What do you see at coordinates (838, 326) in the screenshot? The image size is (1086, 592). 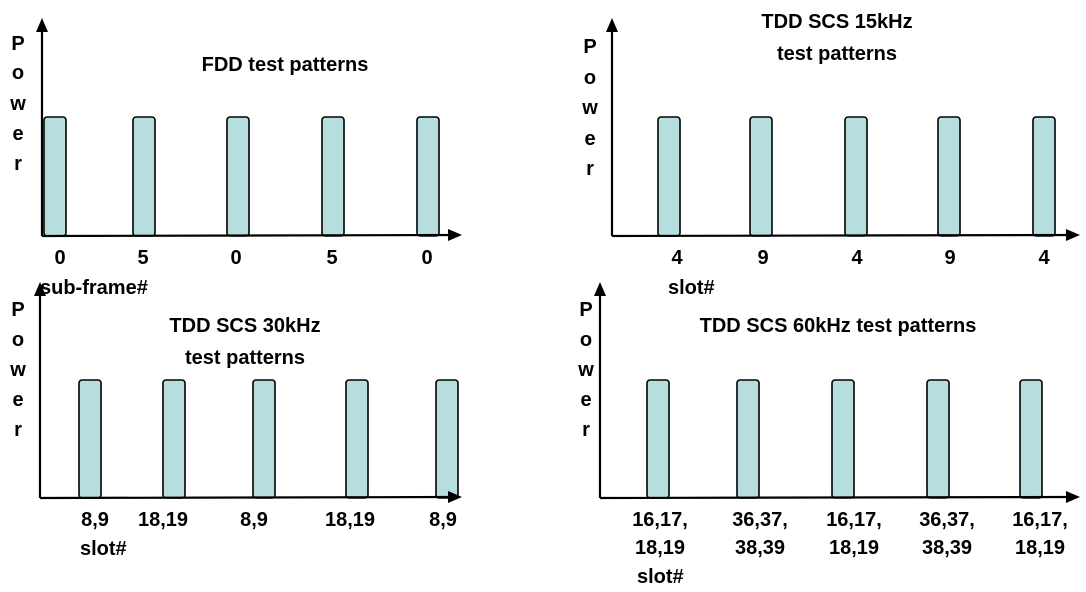 I see `panel-title: TDD SCS 60kHz test patterns` at bounding box center [838, 326].